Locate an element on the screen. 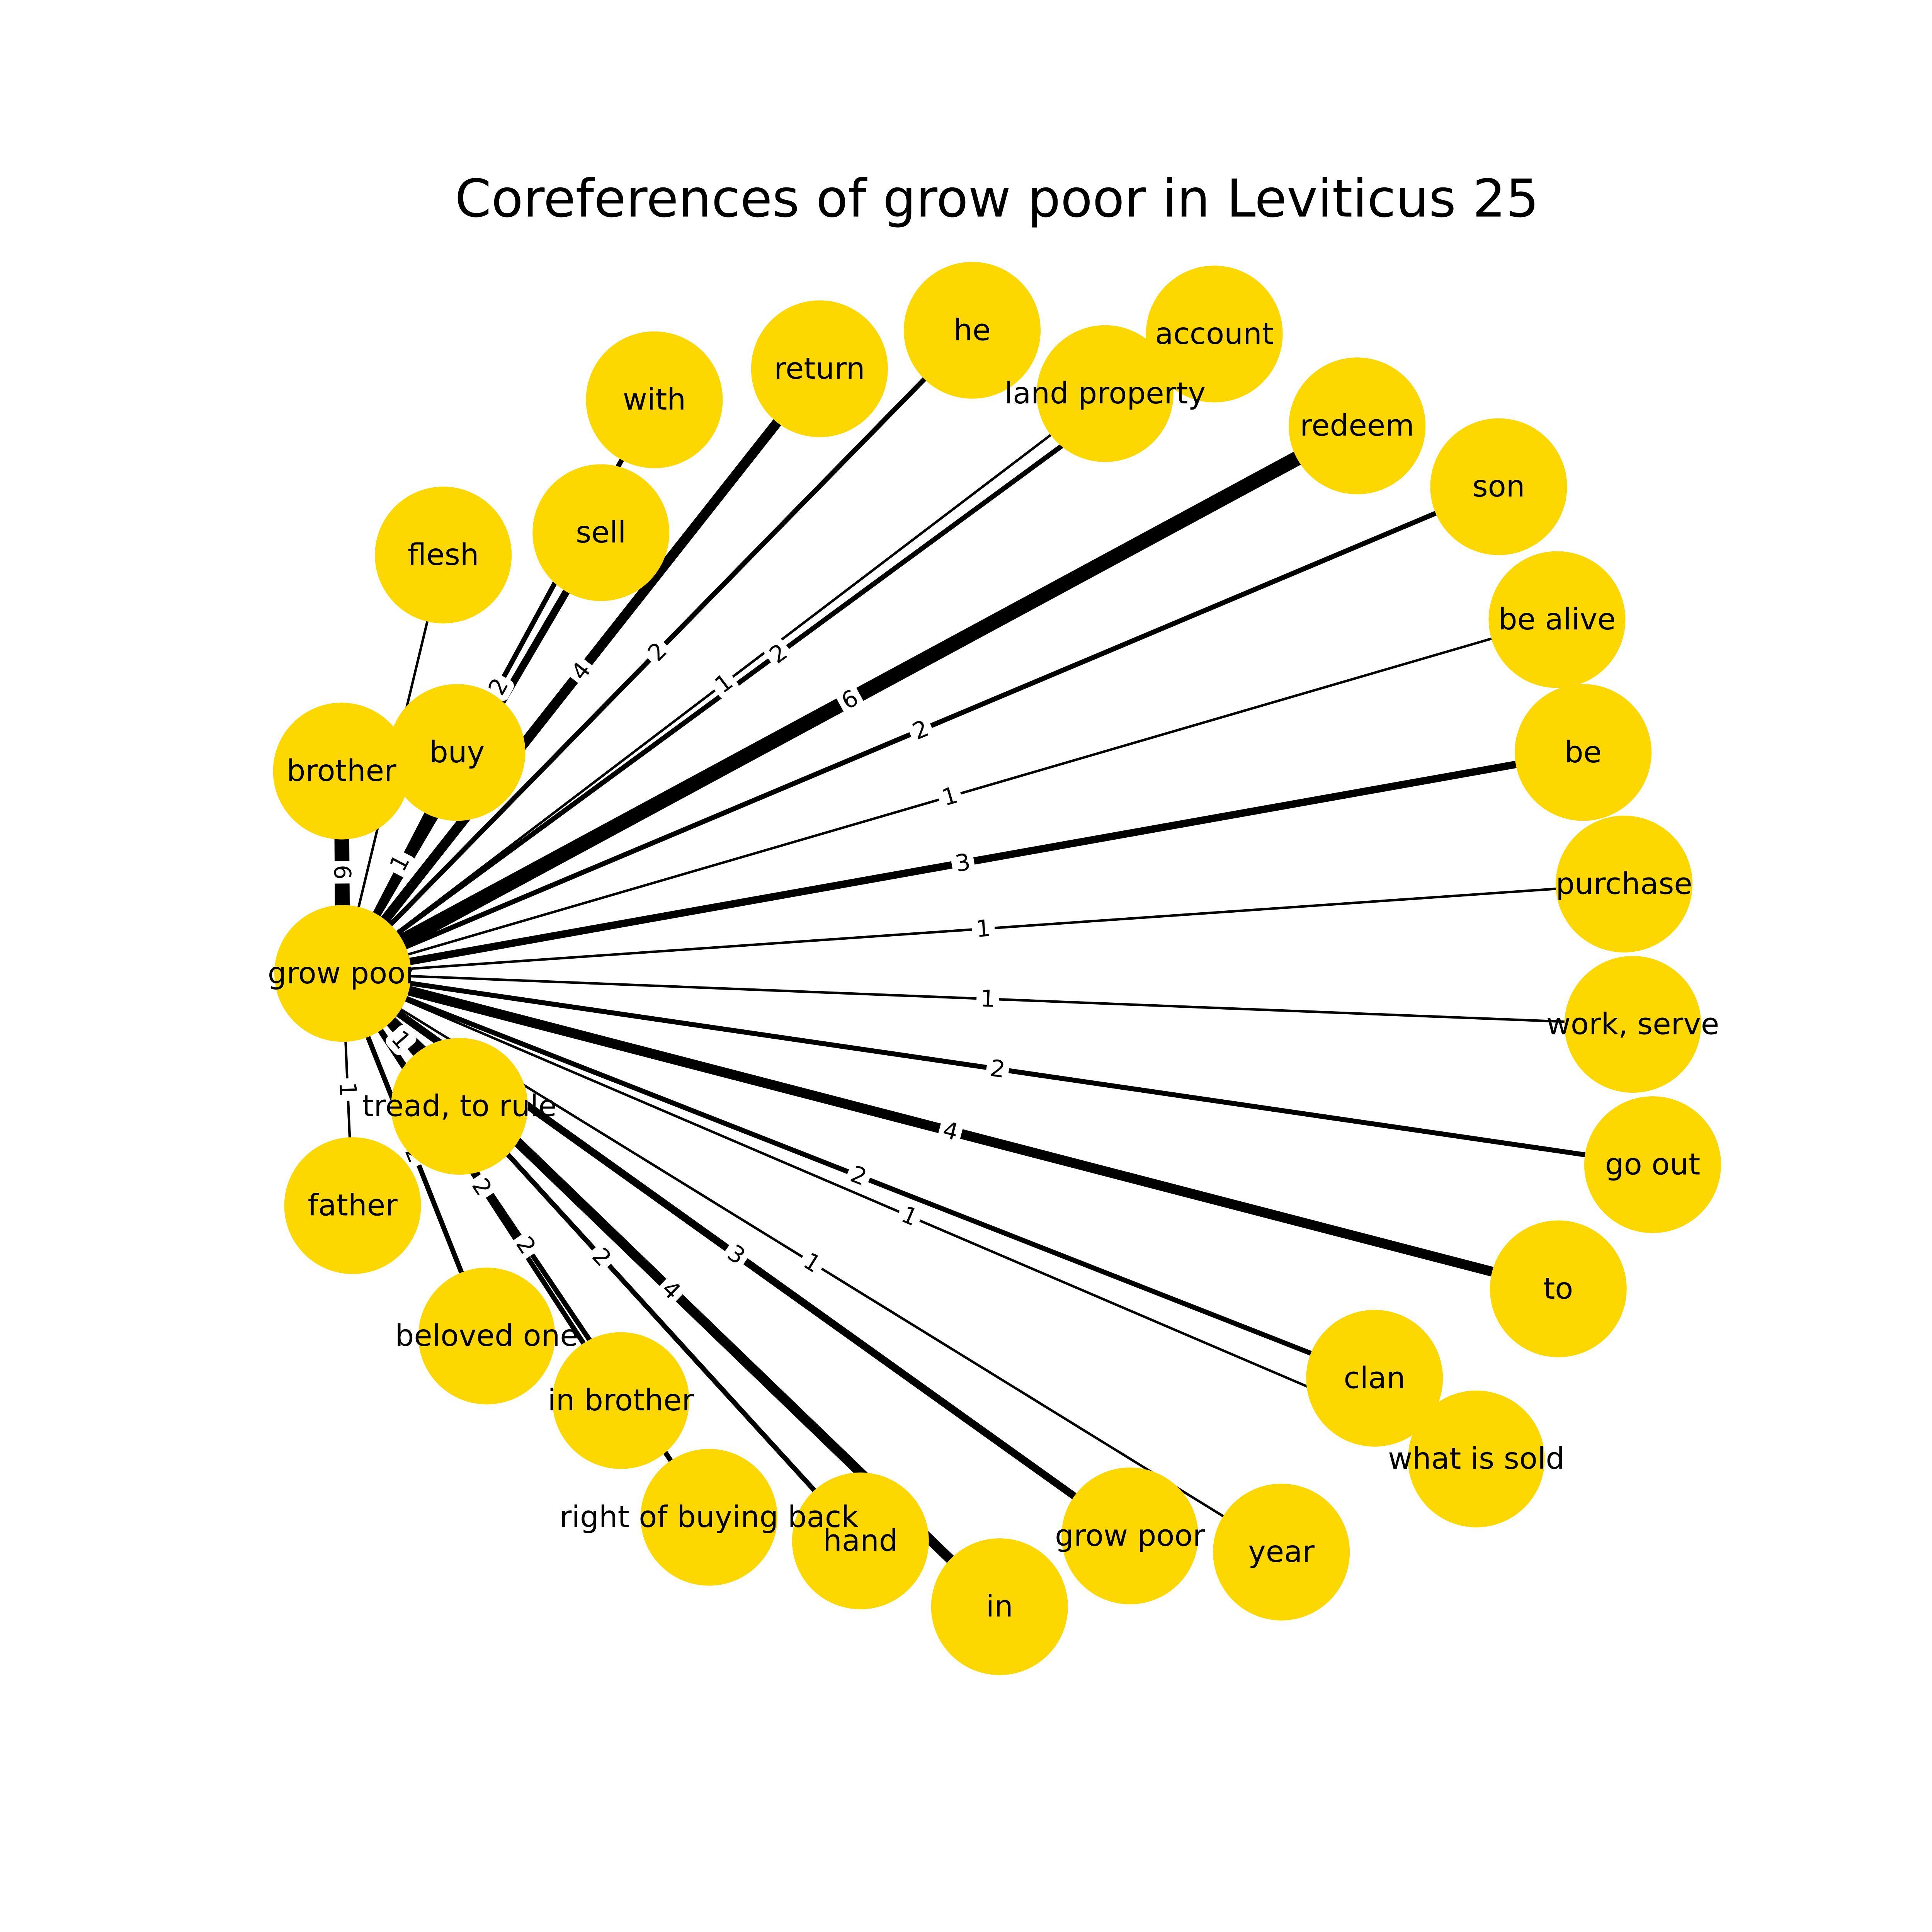  node-label: sell is located at coordinates (601, 532).